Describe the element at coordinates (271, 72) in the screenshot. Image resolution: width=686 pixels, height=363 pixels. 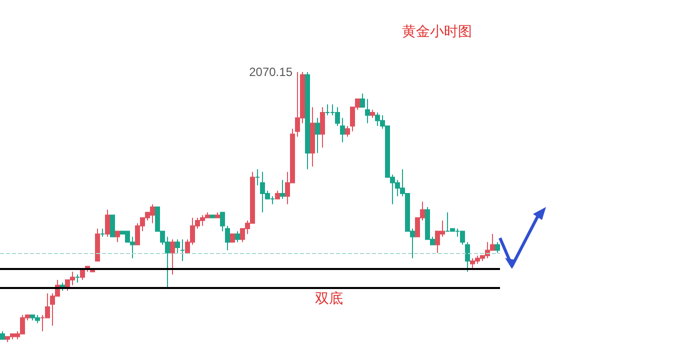
I see `annotation: 2070.15` at that location.